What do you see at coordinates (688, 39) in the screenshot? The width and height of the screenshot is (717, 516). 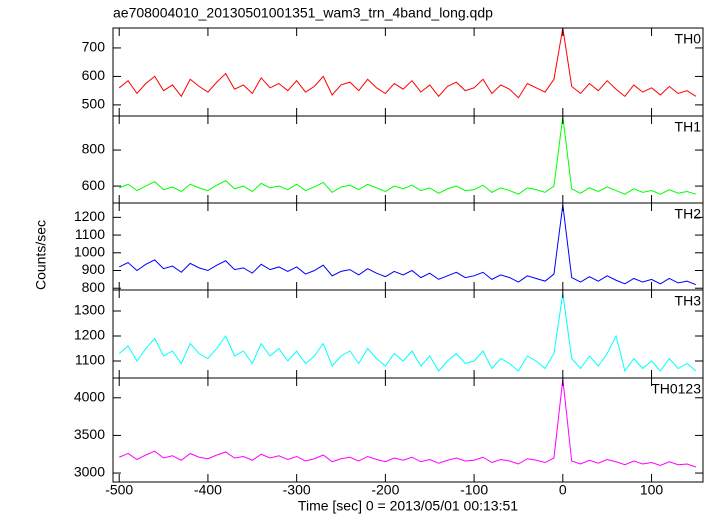 I see `panel-label: TH0` at bounding box center [688, 39].